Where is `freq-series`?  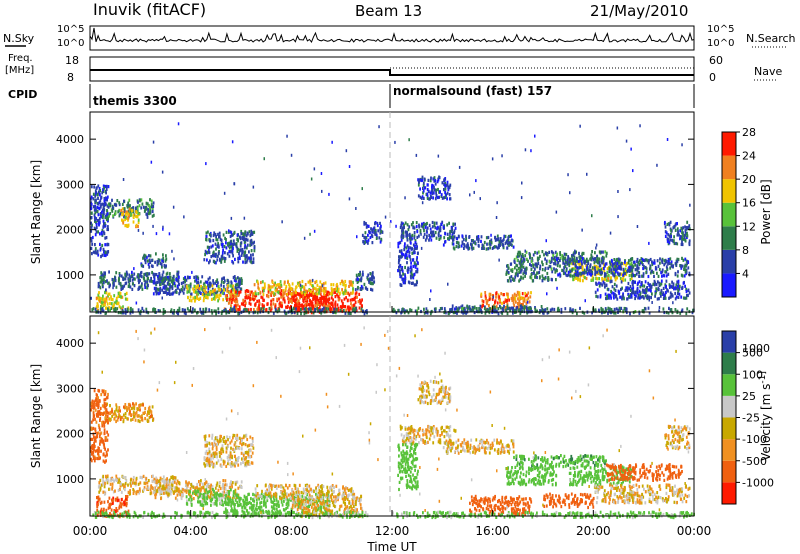
freq-series is located at coordinates (392, 72).